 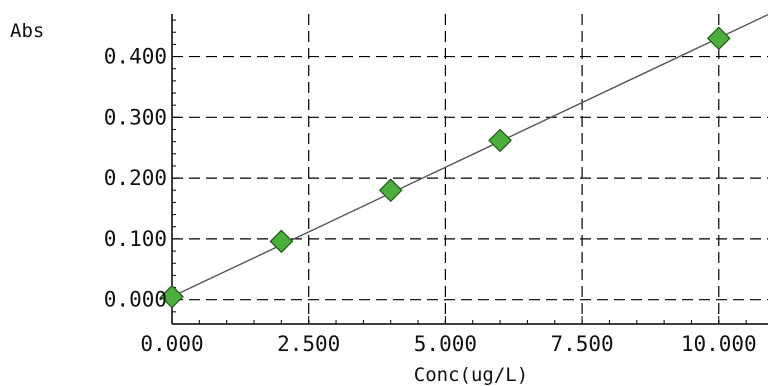 I want to click on x-tick-label-1: 2.500, so click(x=308, y=344).